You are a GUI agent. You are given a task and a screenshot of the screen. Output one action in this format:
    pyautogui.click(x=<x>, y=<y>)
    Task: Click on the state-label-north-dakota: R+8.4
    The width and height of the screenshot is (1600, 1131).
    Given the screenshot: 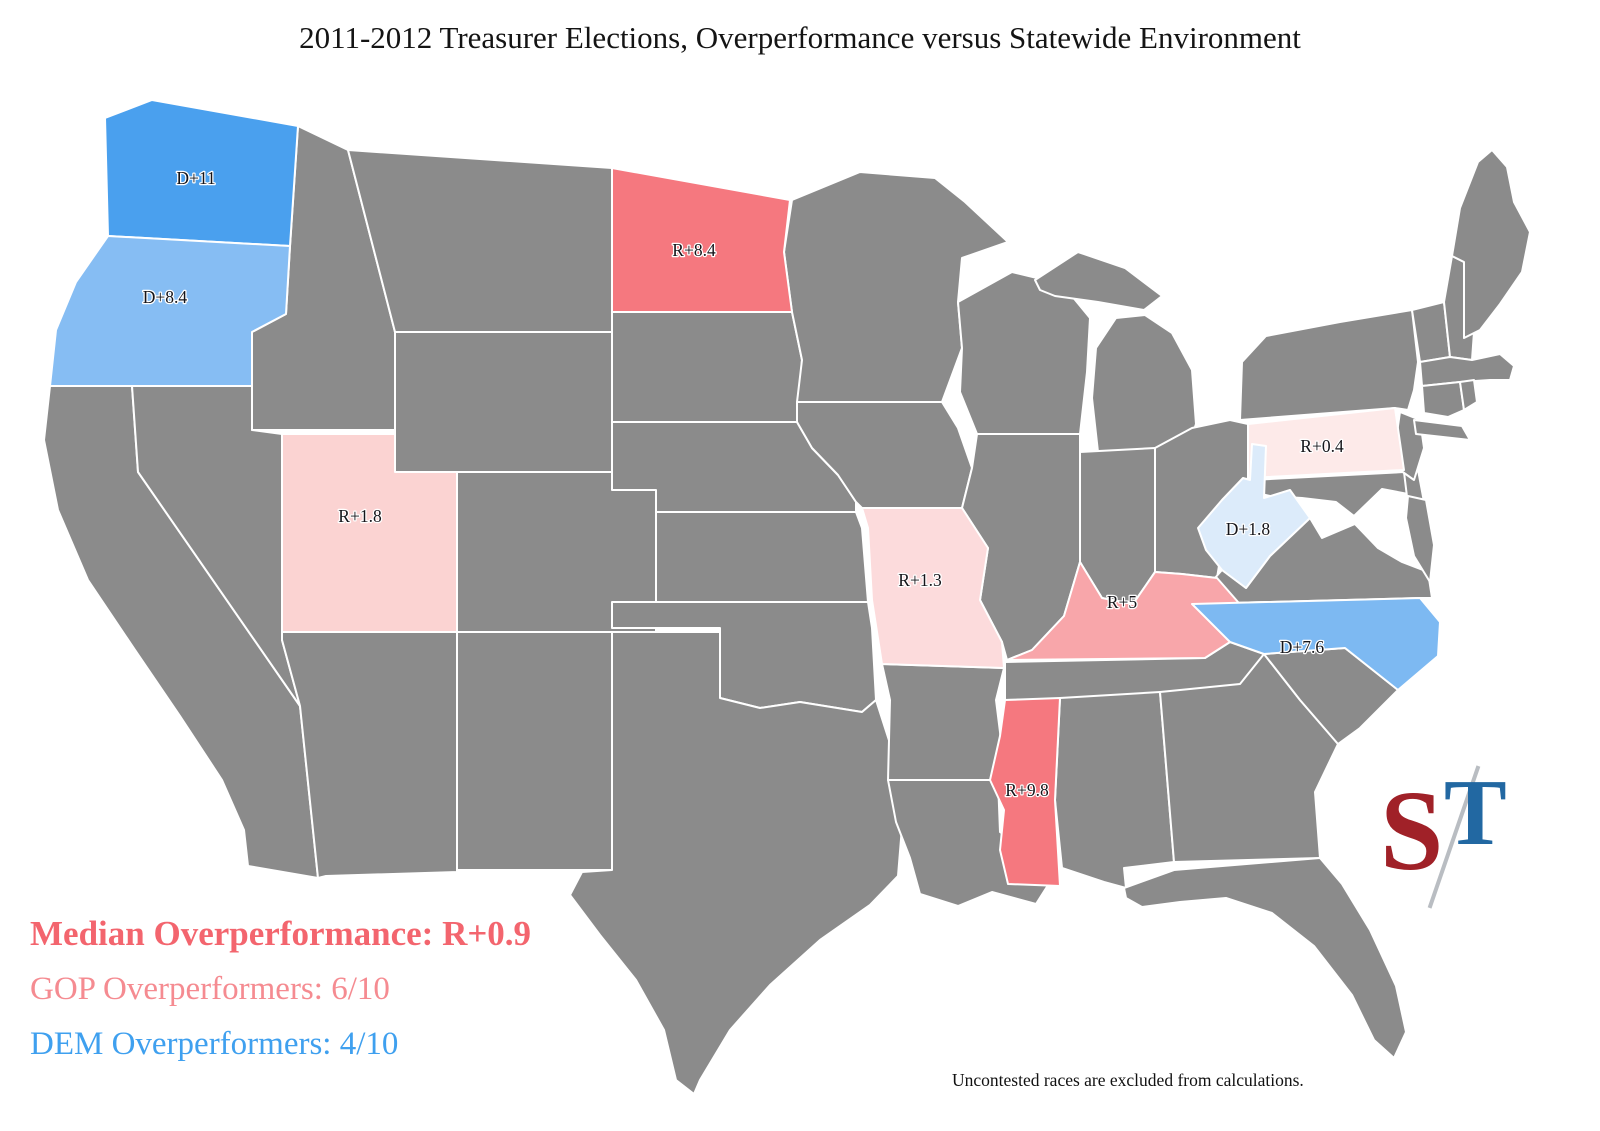 What is the action you would take?
    pyautogui.click(x=694, y=250)
    